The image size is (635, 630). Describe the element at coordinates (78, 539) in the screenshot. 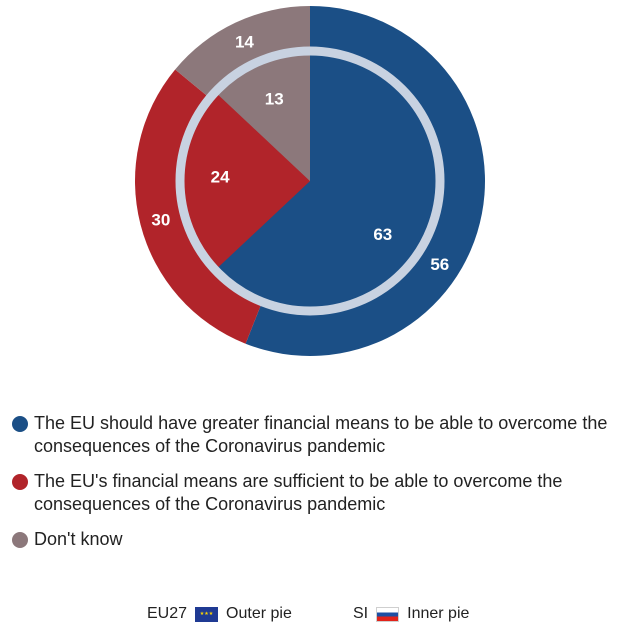

I see `legend-label-dont-know: Don't know` at that location.